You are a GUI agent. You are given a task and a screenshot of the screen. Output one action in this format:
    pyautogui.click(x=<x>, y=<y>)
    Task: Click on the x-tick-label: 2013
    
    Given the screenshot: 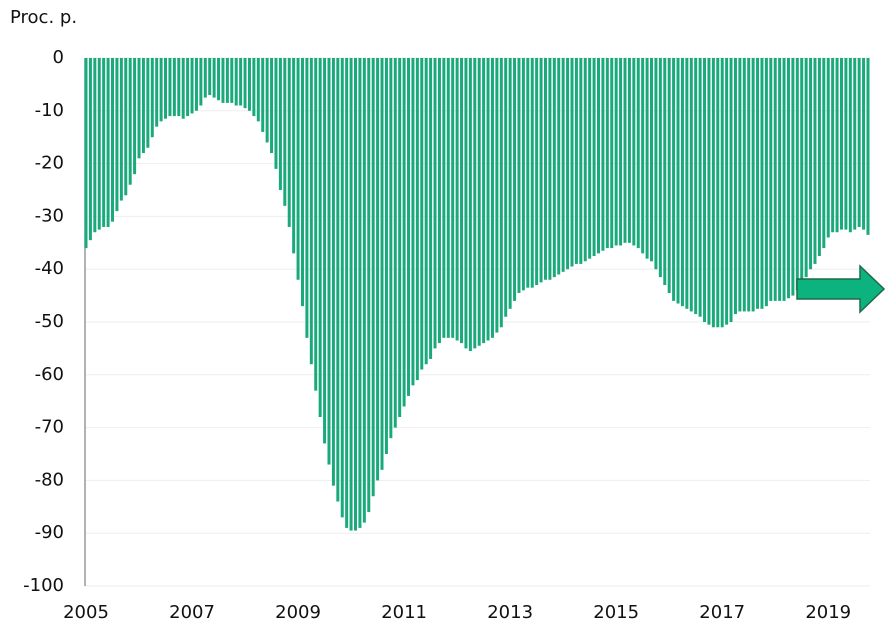 What is the action you would take?
    pyautogui.click(x=510, y=612)
    